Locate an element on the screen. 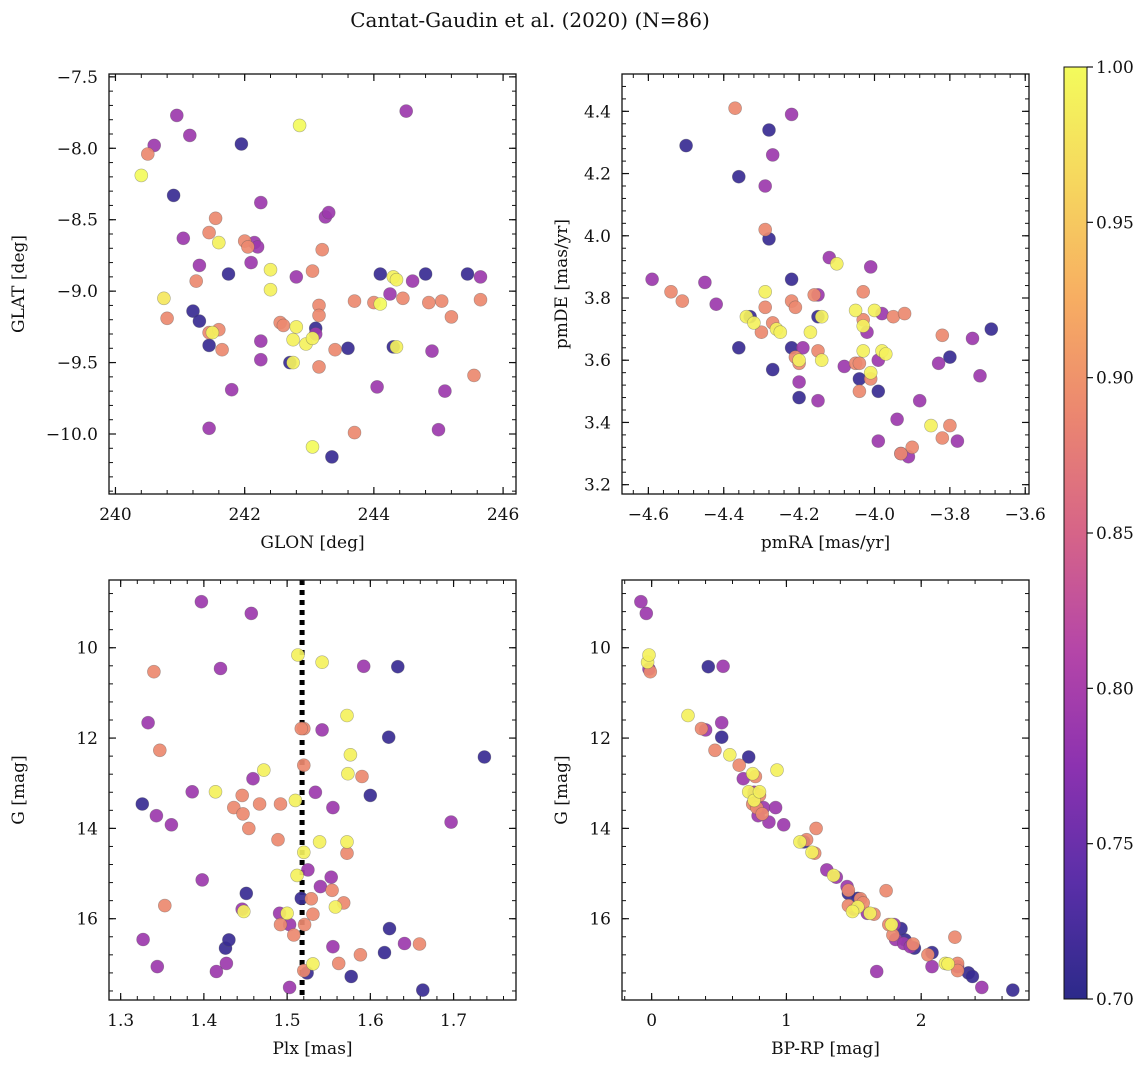  y-tick-label: −8.5 is located at coordinates (77, 221).